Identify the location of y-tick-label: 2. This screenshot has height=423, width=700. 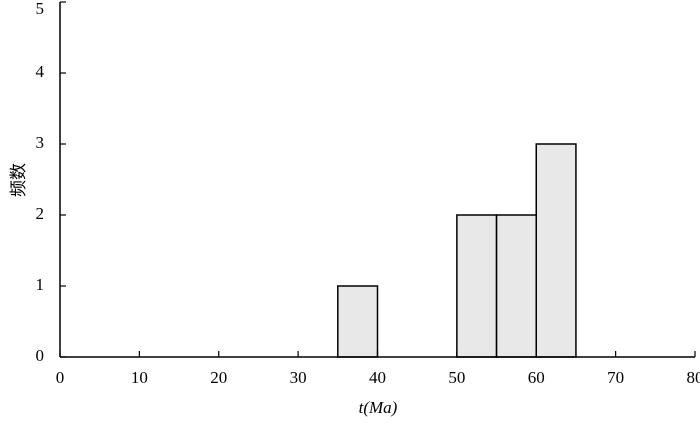
(40, 213).